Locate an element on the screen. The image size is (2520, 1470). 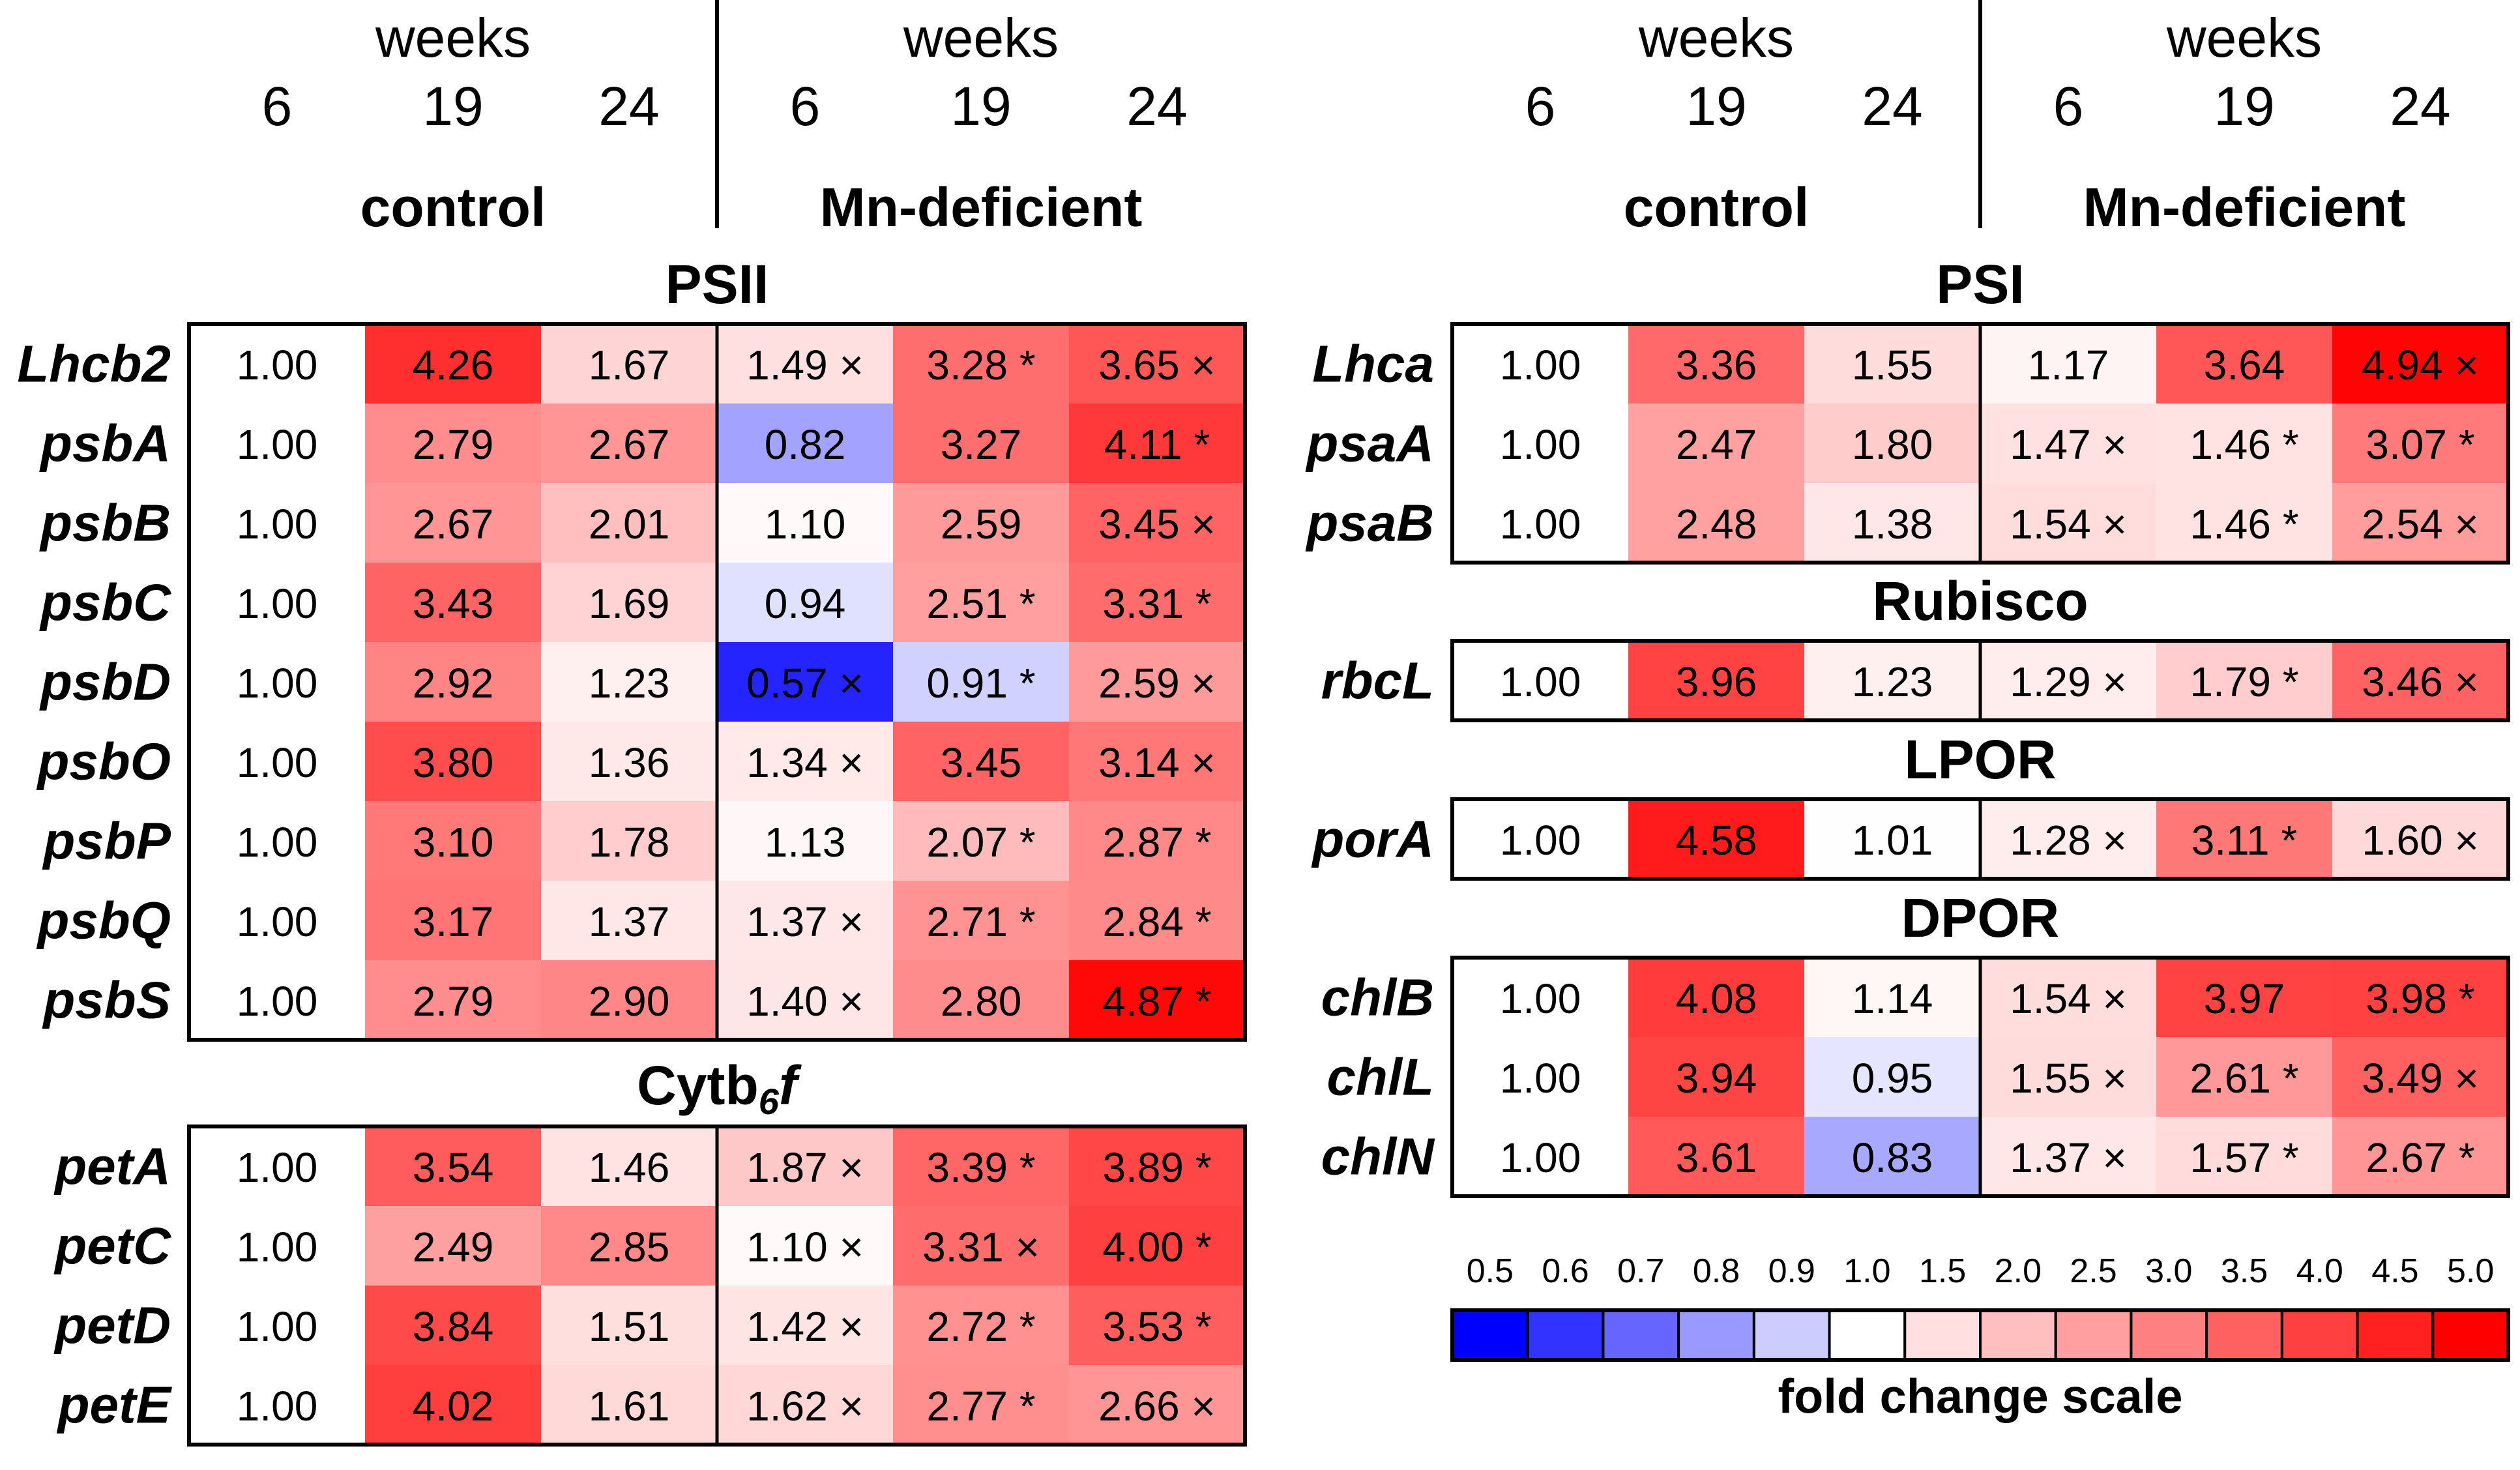
cell-value-label: 1.29 × is located at coordinates (2068, 681).